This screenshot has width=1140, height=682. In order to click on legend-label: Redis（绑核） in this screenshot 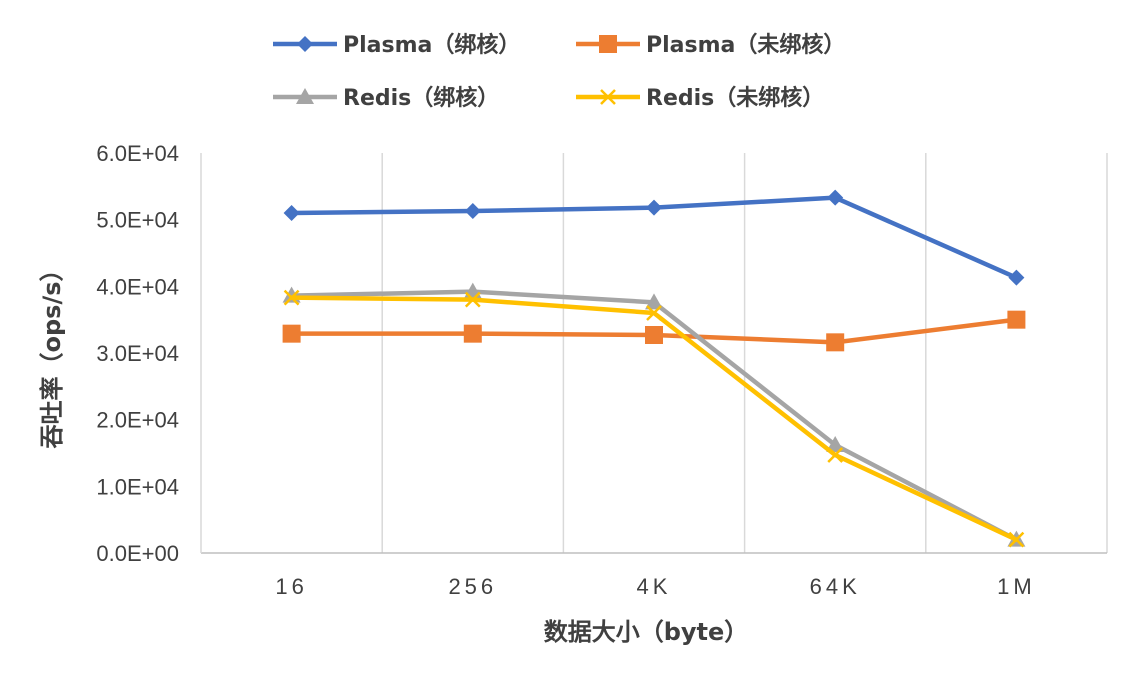, I will do `click(421, 98)`.